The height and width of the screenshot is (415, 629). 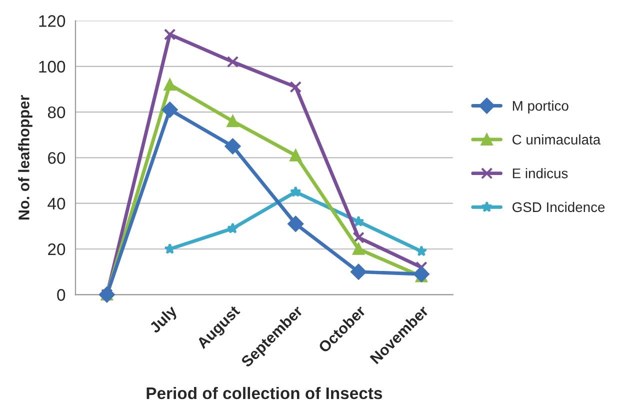 What do you see at coordinates (61, 295) in the screenshot?
I see `y-tick-label: 0` at bounding box center [61, 295].